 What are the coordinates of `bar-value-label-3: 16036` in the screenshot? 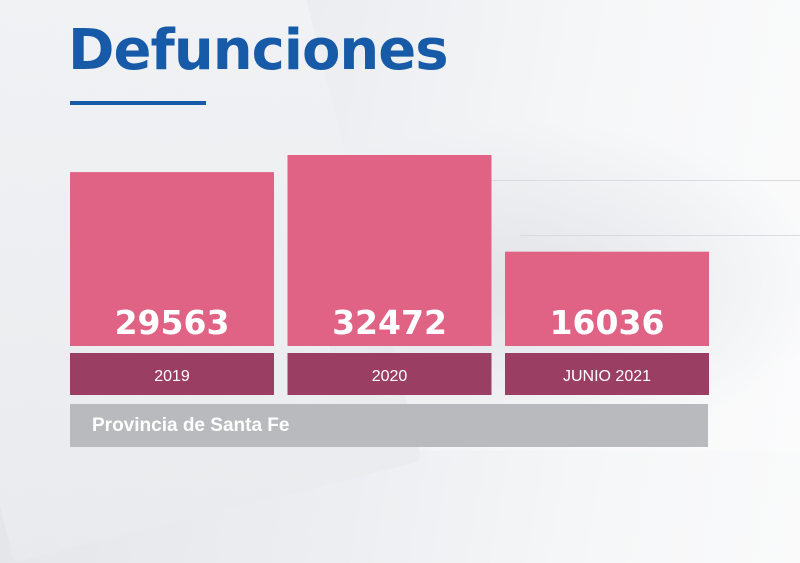 It's located at (607, 322).